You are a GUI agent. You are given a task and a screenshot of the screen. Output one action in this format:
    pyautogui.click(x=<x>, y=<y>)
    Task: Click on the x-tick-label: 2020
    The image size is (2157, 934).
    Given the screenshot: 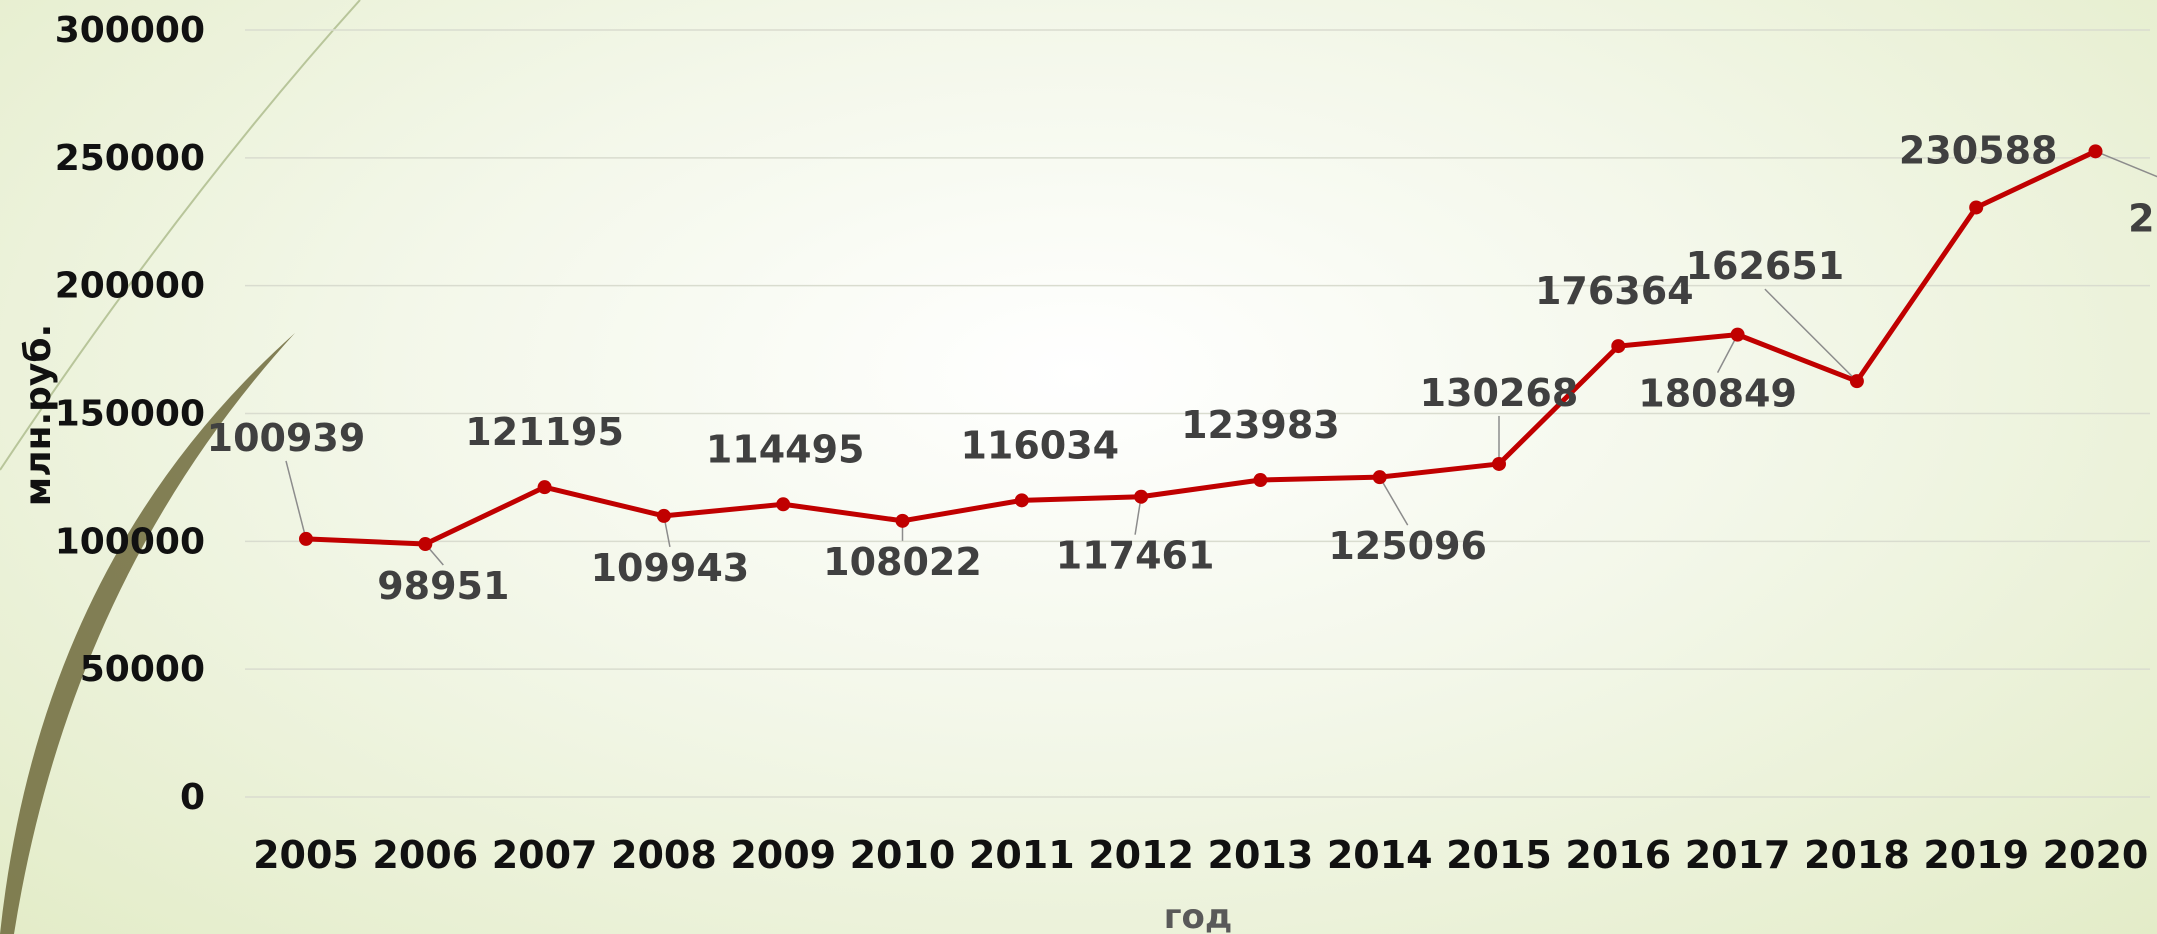 What is the action you would take?
    pyautogui.click(x=2096, y=855)
    